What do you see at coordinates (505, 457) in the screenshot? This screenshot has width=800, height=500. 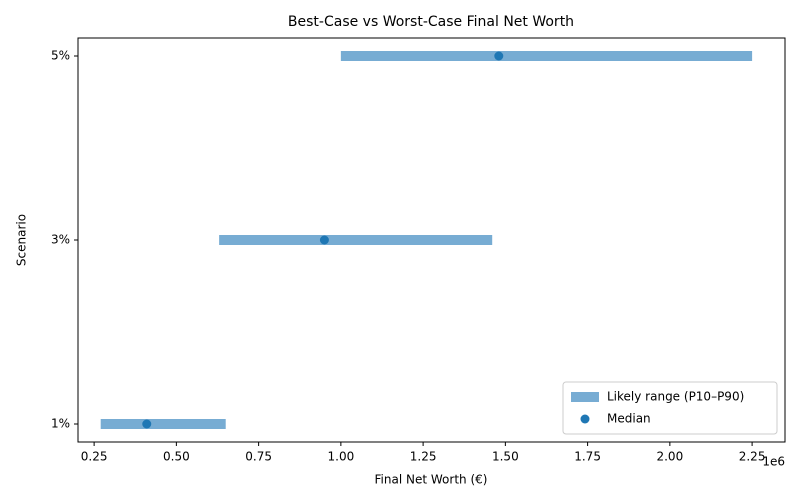 I see `x-tick-label: 1.50` at bounding box center [505, 457].